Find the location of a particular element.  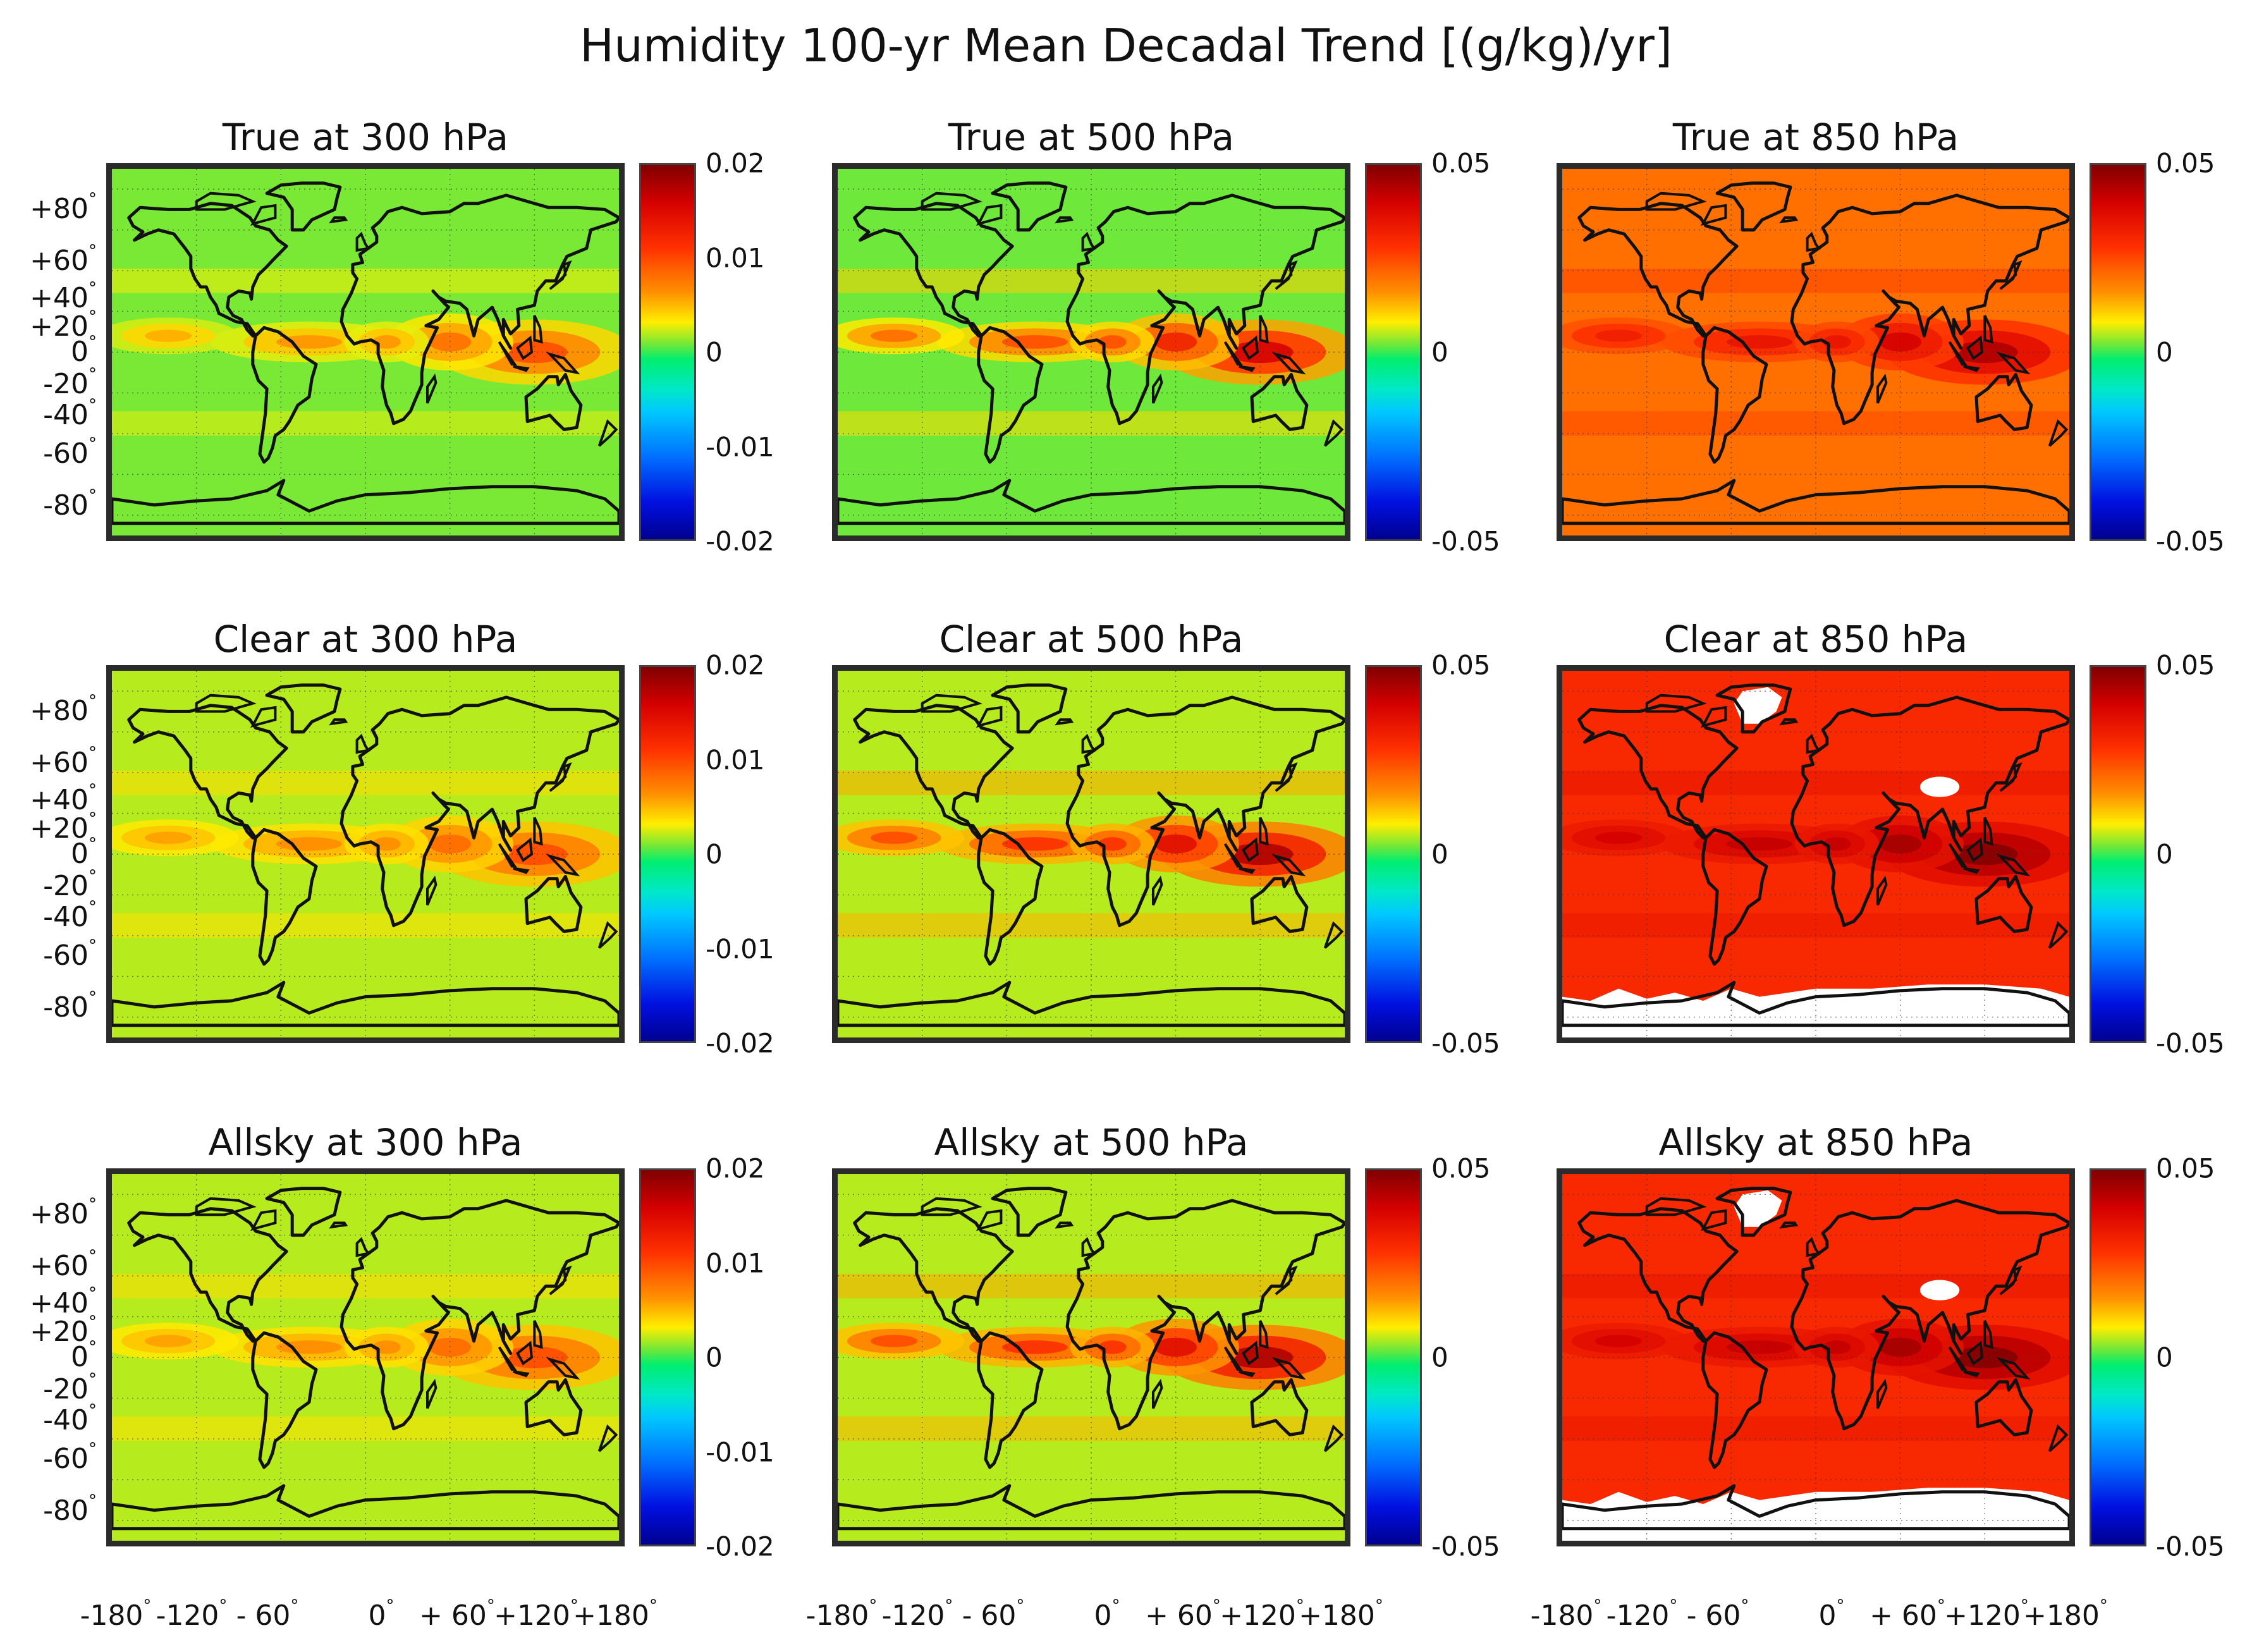

panel-title: Allsky at 850 hPa is located at coordinates (1815, 1142).